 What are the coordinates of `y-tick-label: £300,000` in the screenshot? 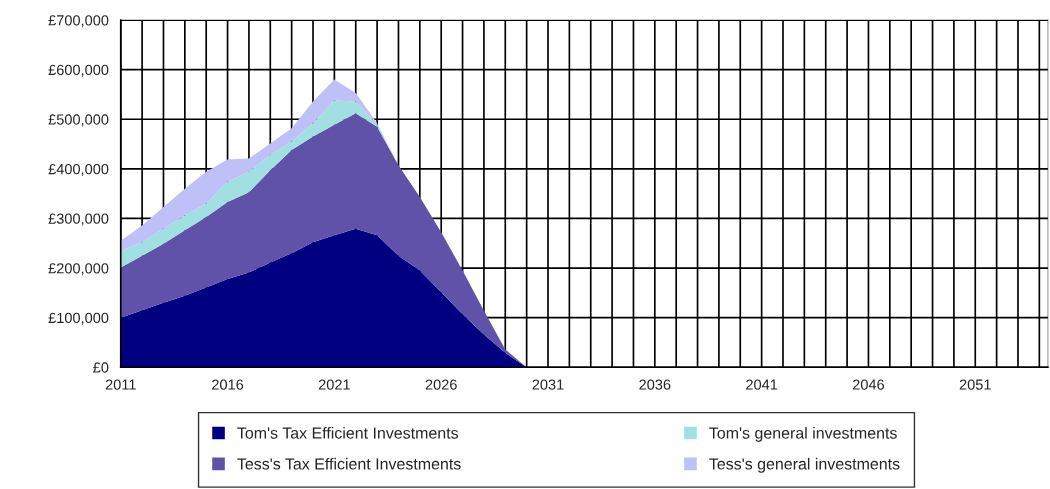 It's located at (78, 219).